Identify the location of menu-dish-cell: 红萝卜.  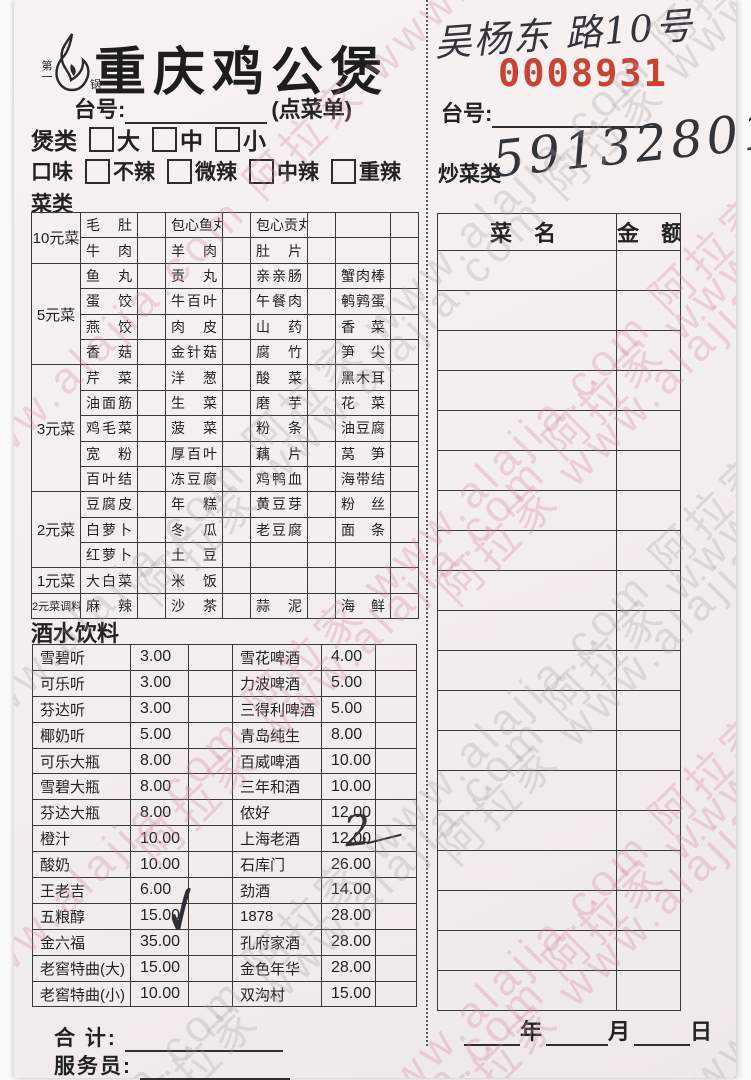
(109, 555).